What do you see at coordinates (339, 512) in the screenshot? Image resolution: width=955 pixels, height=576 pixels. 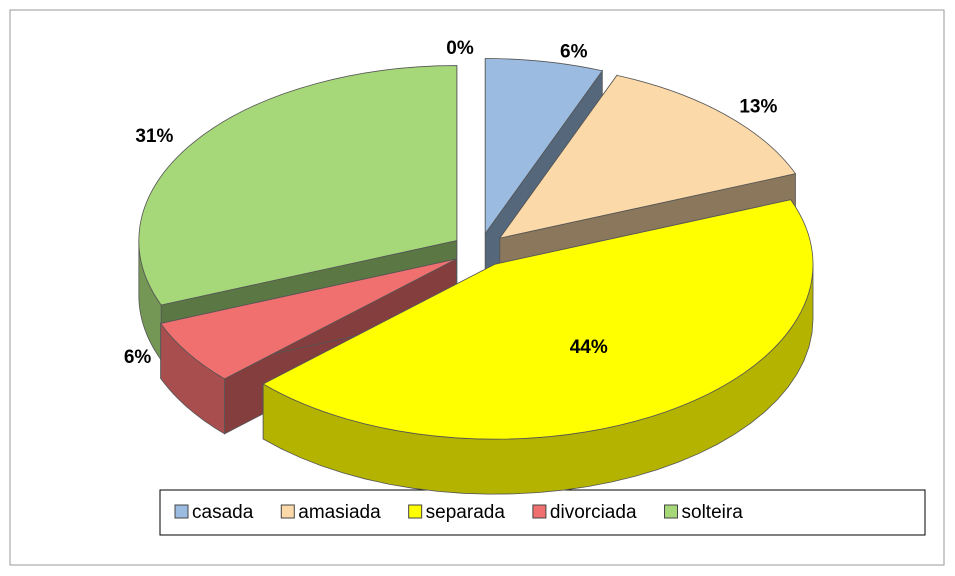 I see `legend-label: amasiada` at bounding box center [339, 512].